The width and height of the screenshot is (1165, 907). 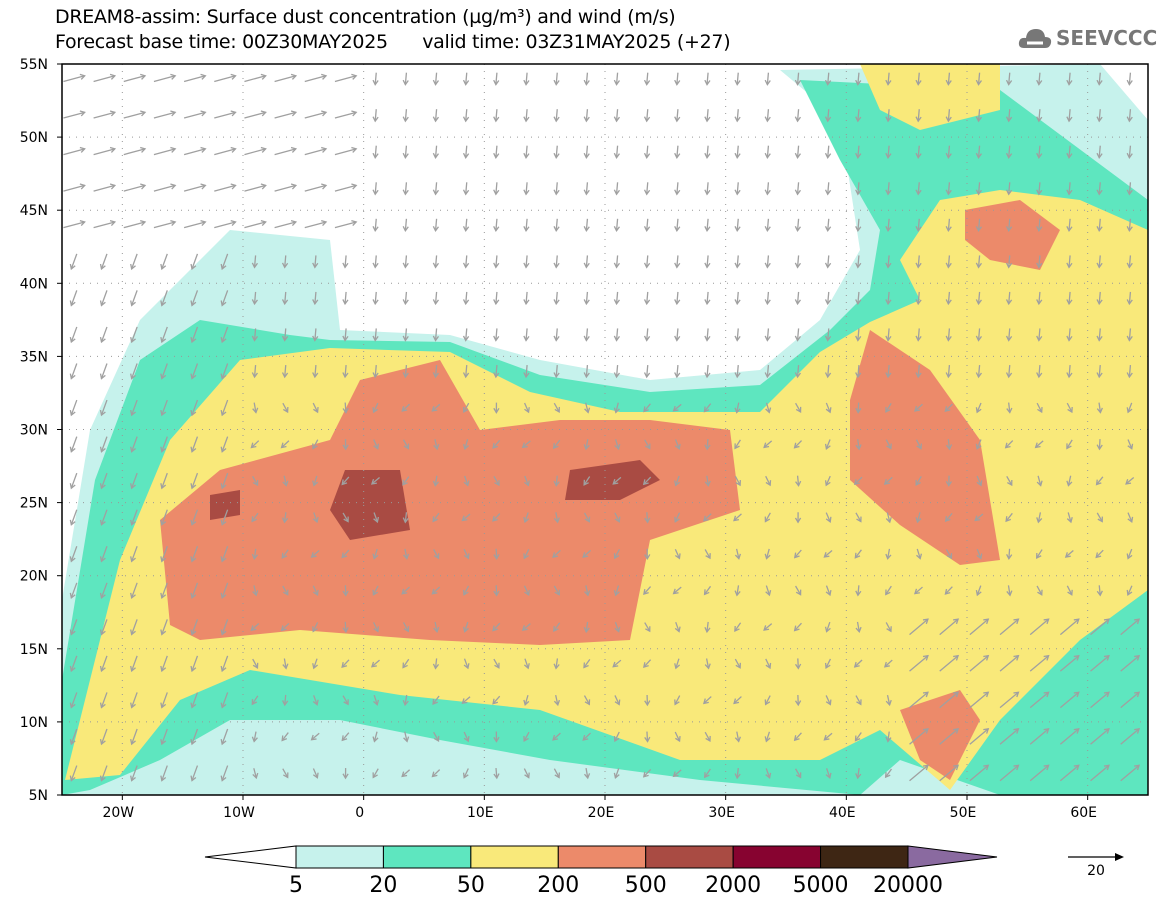 What do you see at coordinates (1012, 235) in the screenshot?
I see `dust-level-200-500-caspian` at bounding box center [1012, 235].